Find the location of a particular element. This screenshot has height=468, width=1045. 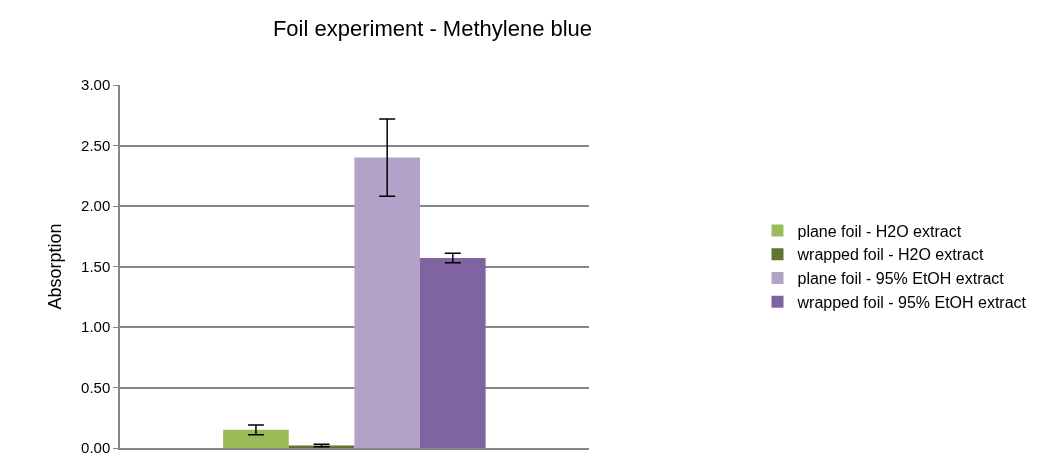

y-tick-label: 3.00 is located at coordinates (96, 85).